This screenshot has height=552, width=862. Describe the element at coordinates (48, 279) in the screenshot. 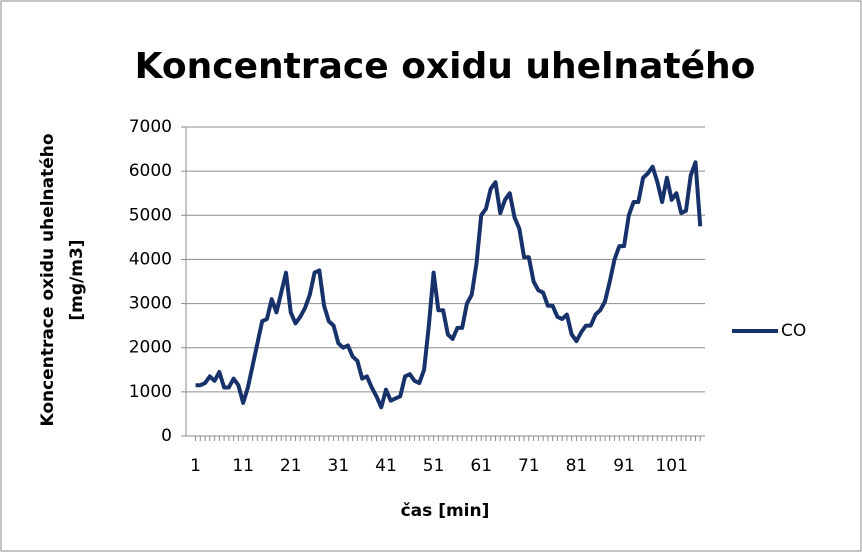

I see `y-axis-label: Koncentrace oxidu uhelnatého` at that location.